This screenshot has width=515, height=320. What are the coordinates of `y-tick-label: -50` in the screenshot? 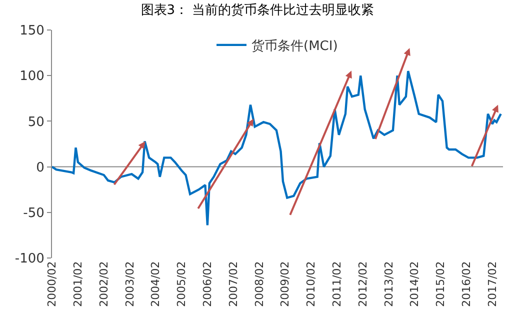 It's located at (33, 213).